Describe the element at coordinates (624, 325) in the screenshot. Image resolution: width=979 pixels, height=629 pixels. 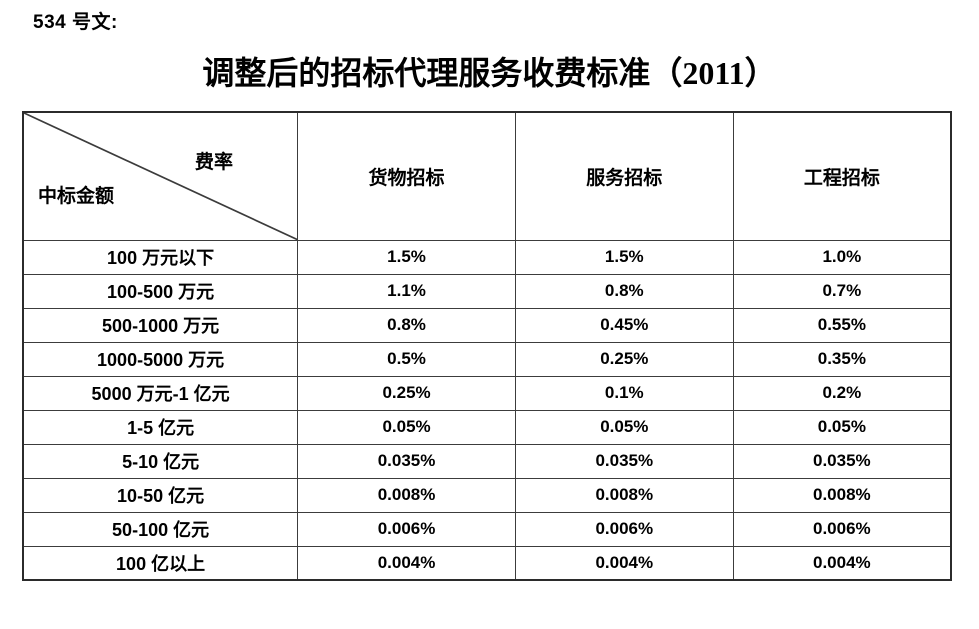
I see `rate-cell: 0.45%` at that location.